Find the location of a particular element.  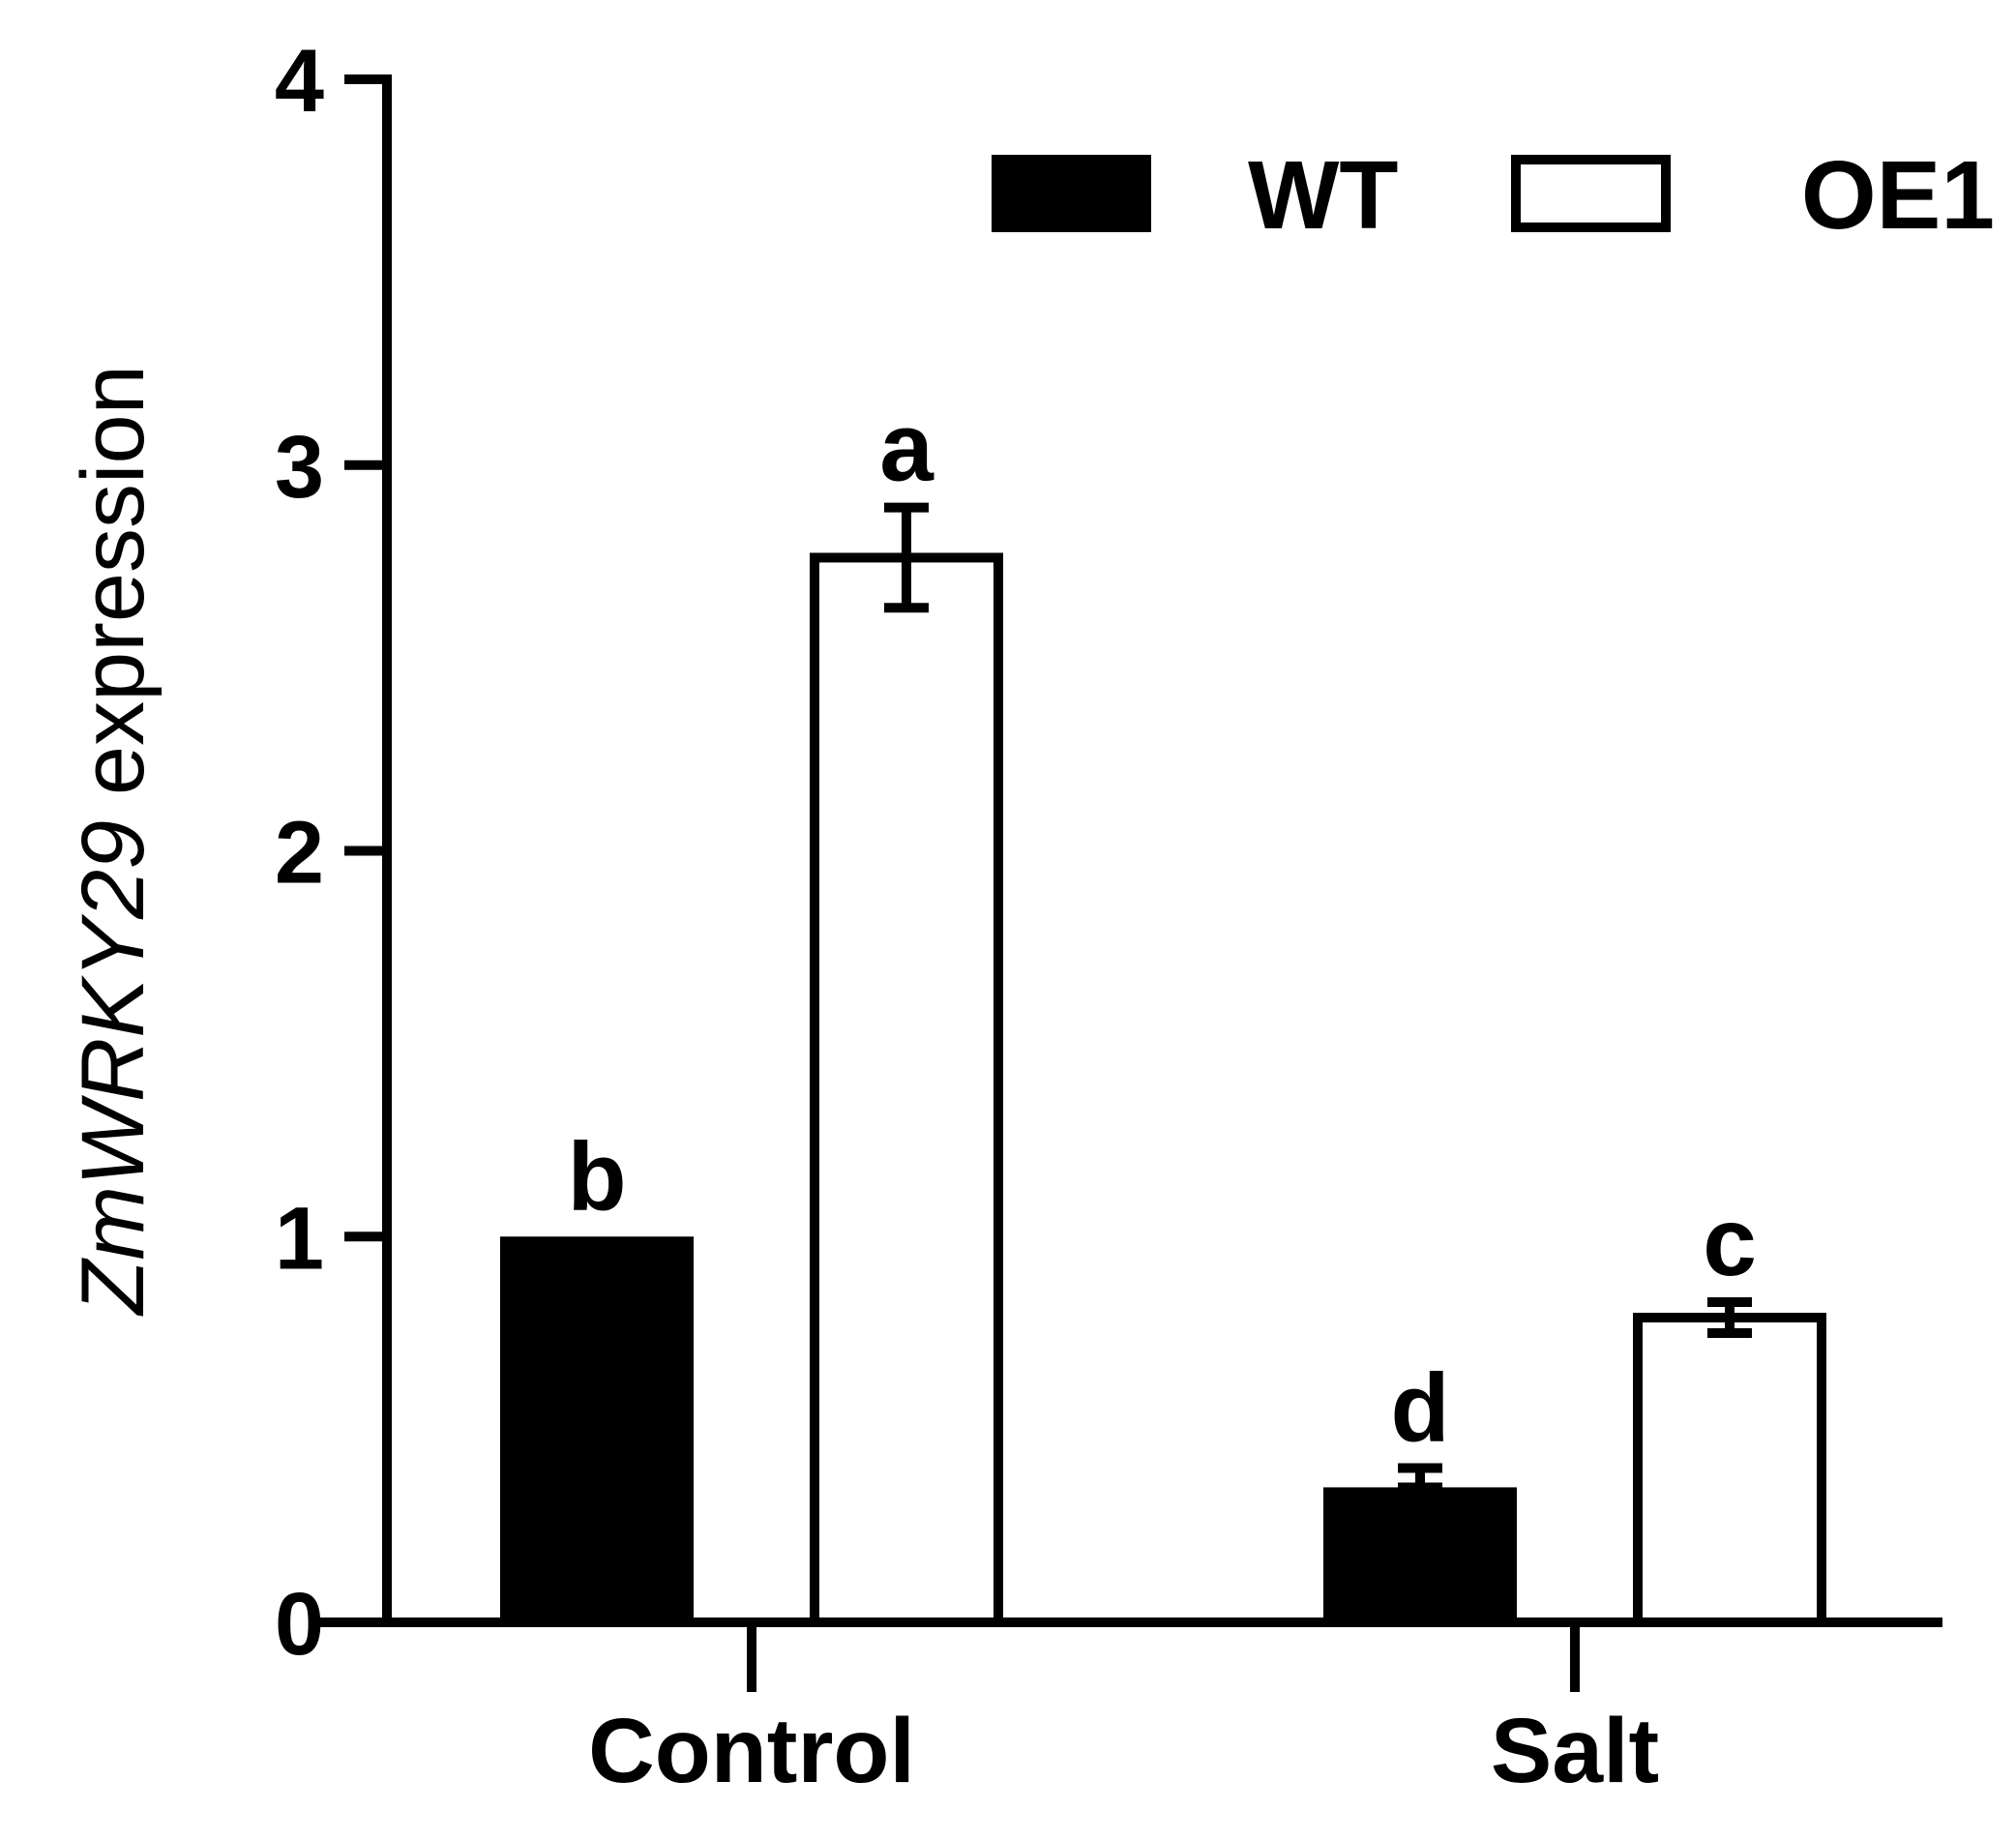

significance-letter: c is located at coordinates (1730, 1242).